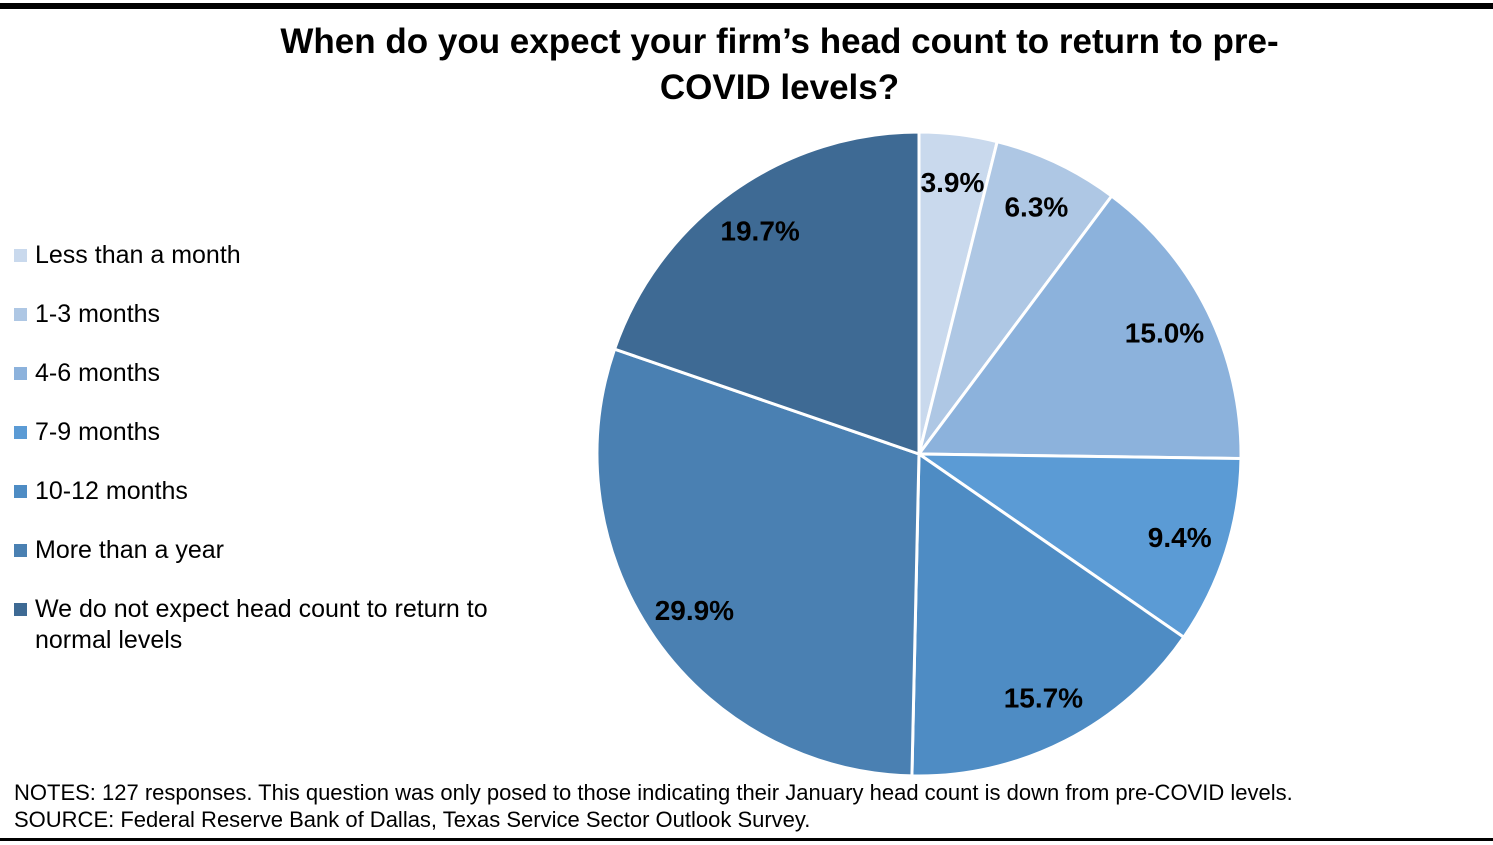  What do you see at coordinates (779, 87) in the screenshot?
I see `chart-title-line2: COVID levels?` at bounding box center [779, 87].